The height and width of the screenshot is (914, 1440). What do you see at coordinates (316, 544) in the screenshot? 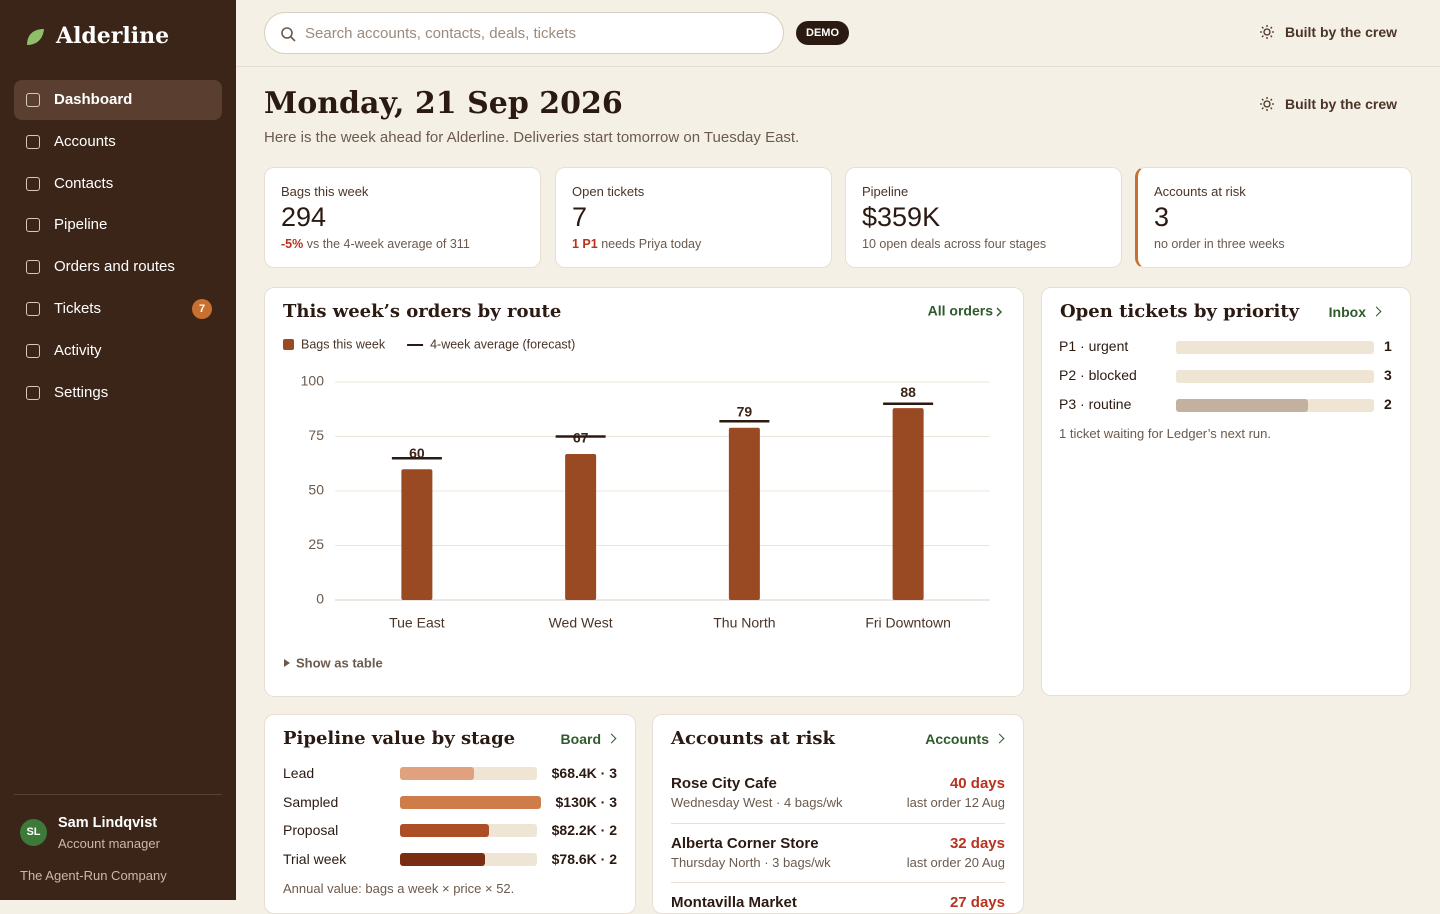
I see `y-tick-label: 25` at bounding box center [316, 544].